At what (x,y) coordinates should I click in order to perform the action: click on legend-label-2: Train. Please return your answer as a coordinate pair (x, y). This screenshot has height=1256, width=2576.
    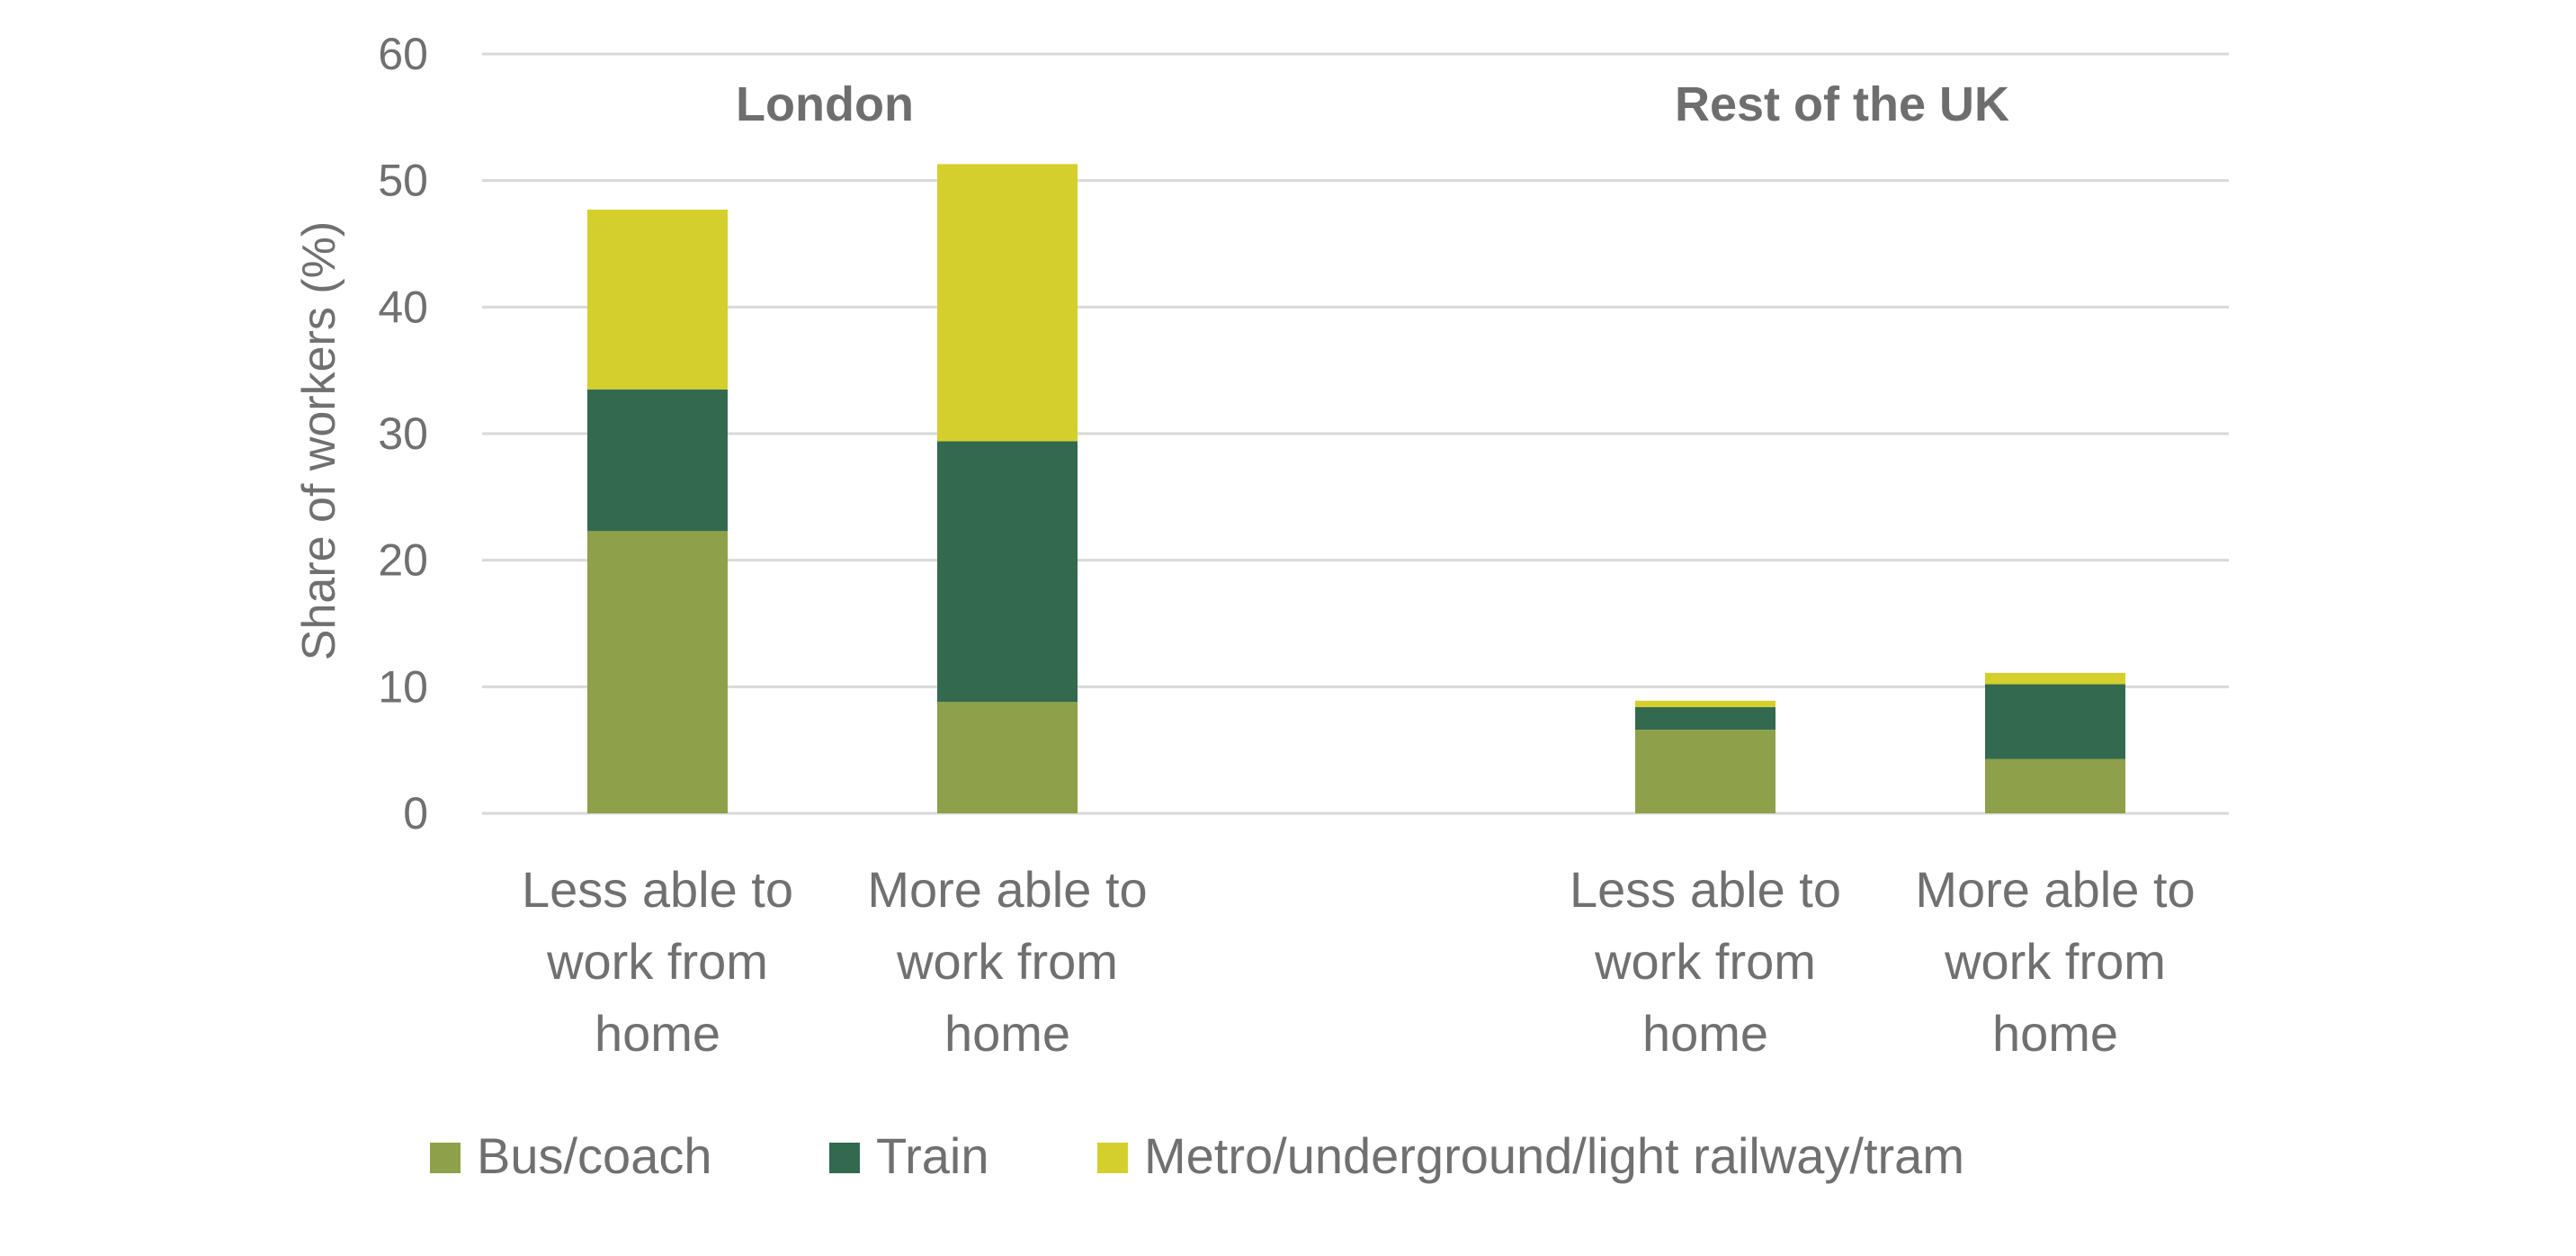
    Looking at the image, I should click on (932, 1156).